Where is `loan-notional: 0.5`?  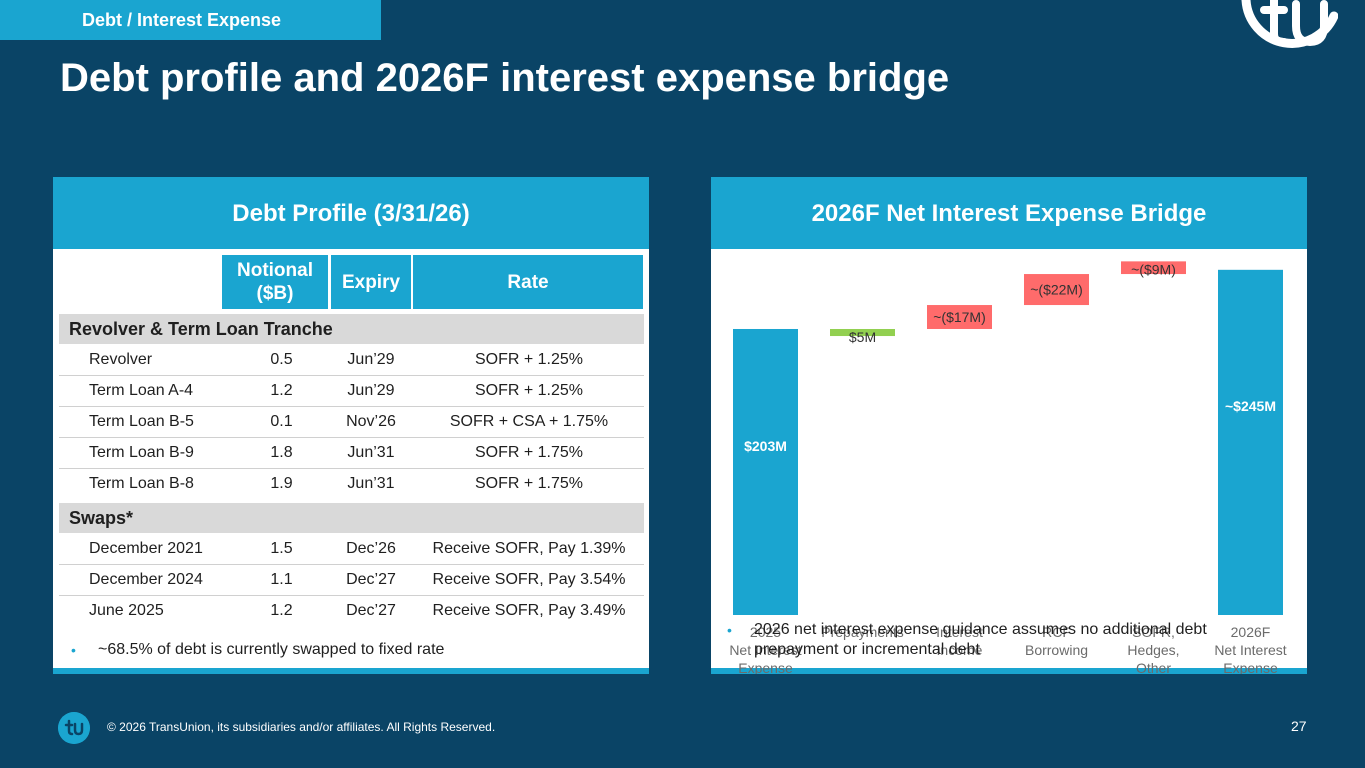 loan-notional: 0.5 is located at coordinates (281, 359).